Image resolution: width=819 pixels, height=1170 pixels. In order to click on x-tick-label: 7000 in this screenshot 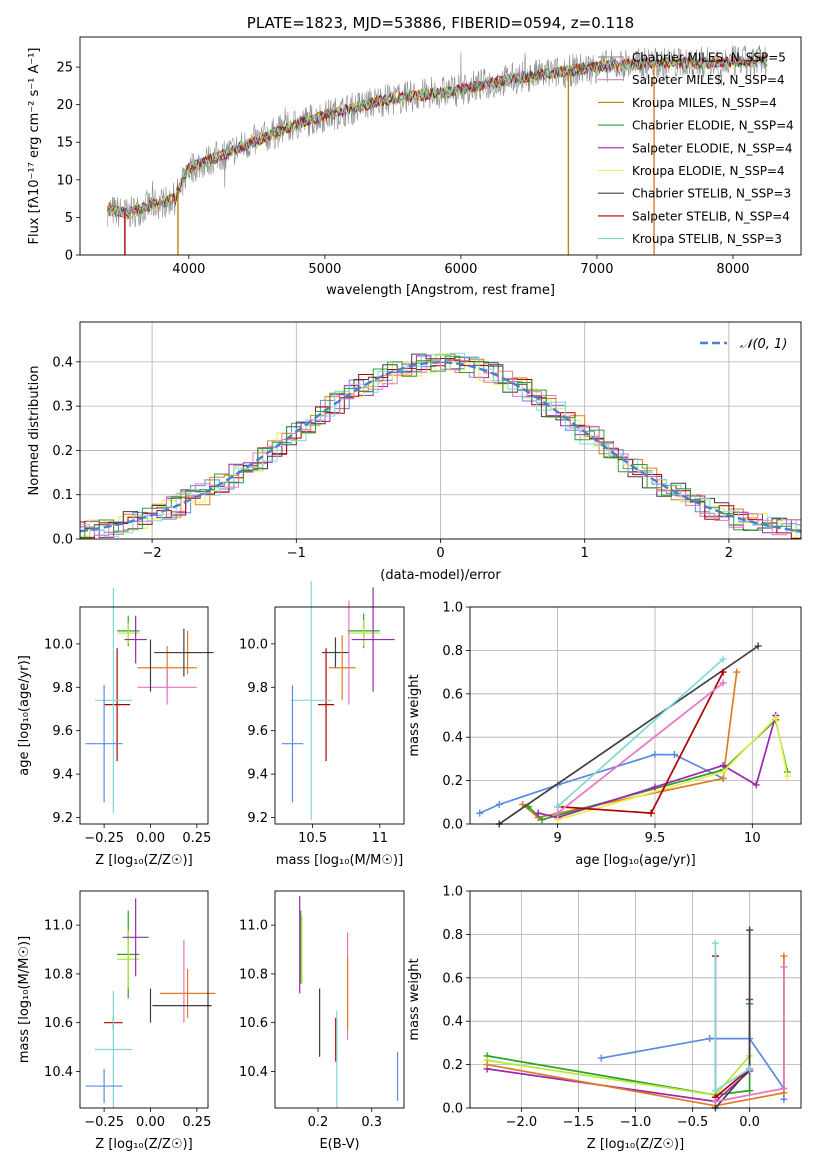, I will do `click(596, 269)`.